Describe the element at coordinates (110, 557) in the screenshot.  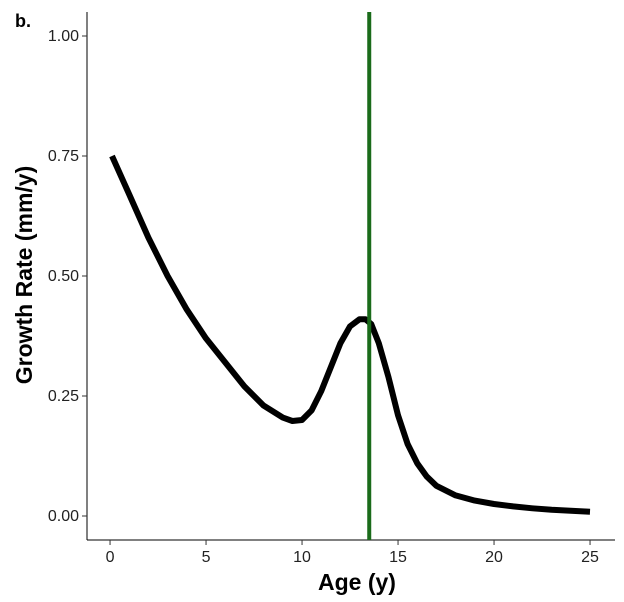
I see `x-tick-label: 0` at that location.